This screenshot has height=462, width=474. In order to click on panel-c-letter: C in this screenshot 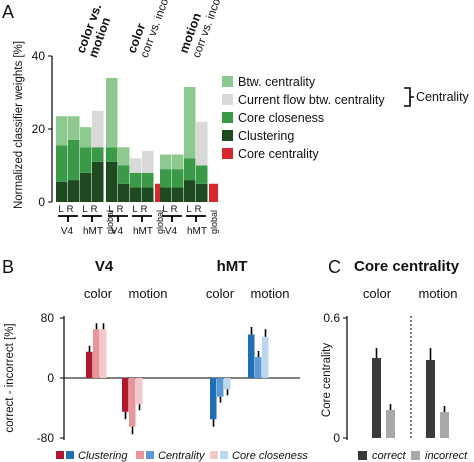, I will do `click(334, 267)`.